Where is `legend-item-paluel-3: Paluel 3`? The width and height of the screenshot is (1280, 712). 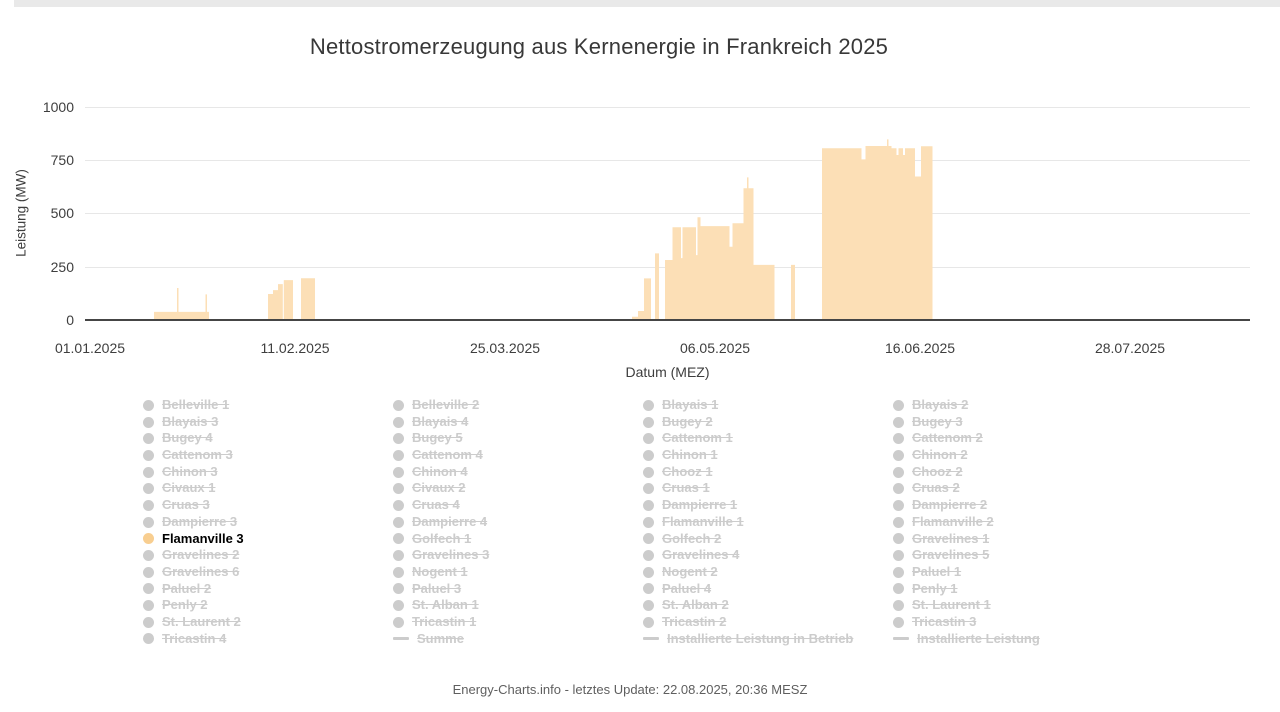 legend-item-paluel-3: Paluel 3 is located at coordinates (518, 589).